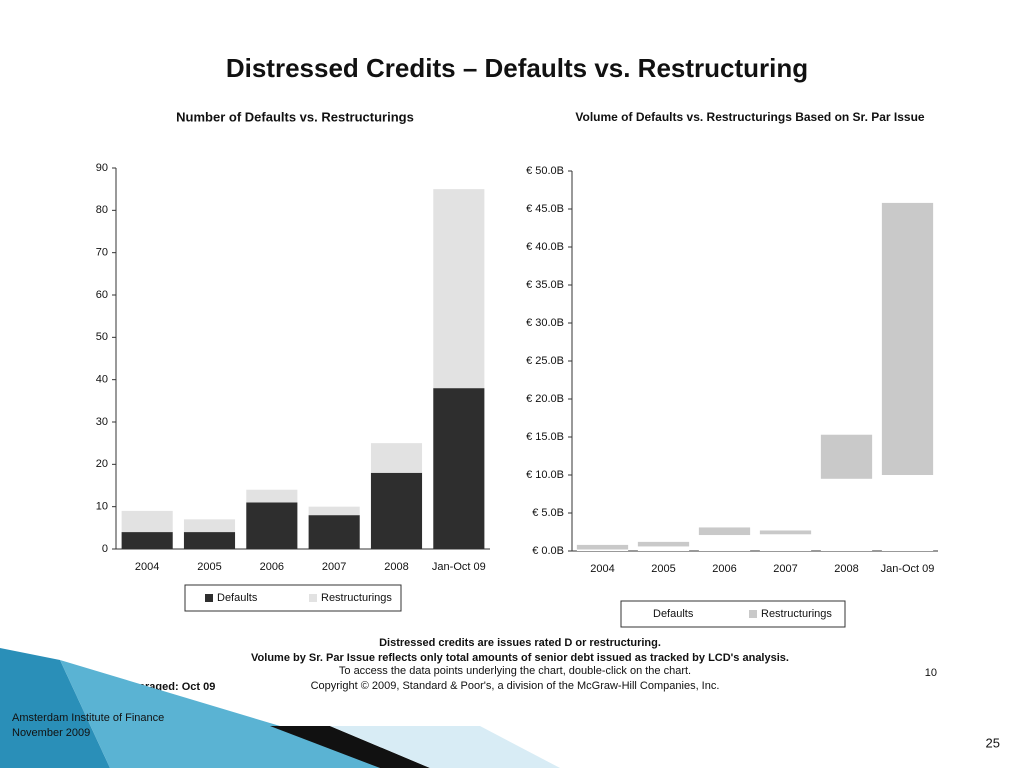 The width and height of the screenshot is (1024, 768). Describe the element at coordinates (548, 551) in the screenshot. I see `y-tick-label: € 0.0B` at that location.